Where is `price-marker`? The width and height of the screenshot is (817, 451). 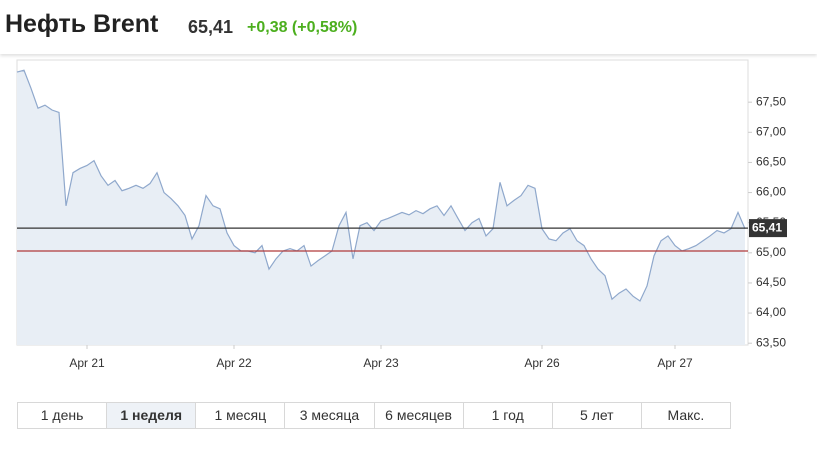
price-marker is located at coordinates (768, 228).